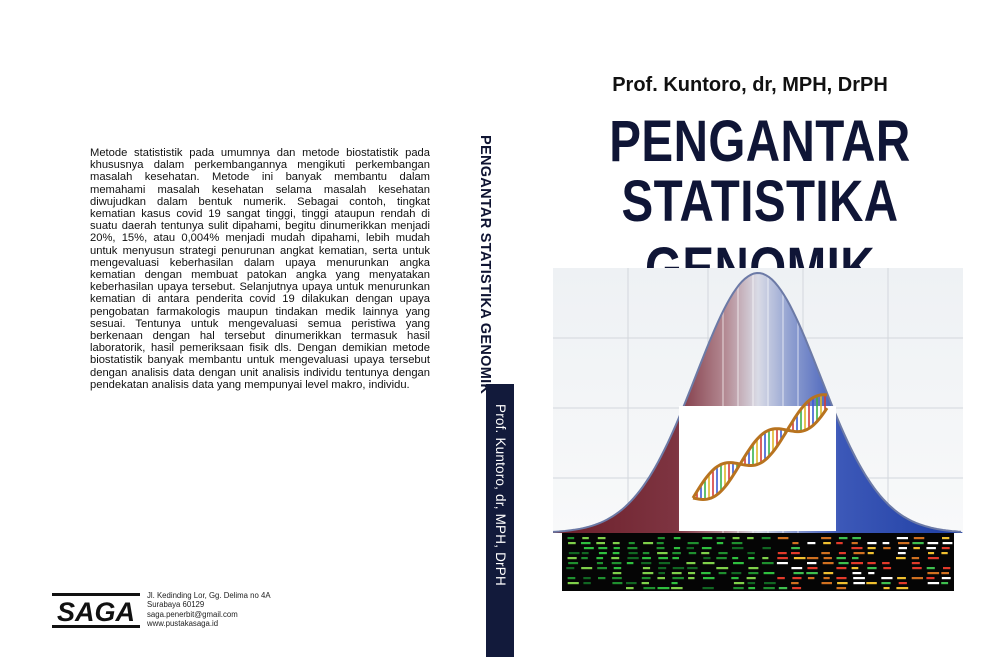 The width and height of the screenshot is (1000, 657). What do you see at coordinates (760, 447) in the screenshot?
I see `dna-helix-icon` at bounding box center [760, 447].